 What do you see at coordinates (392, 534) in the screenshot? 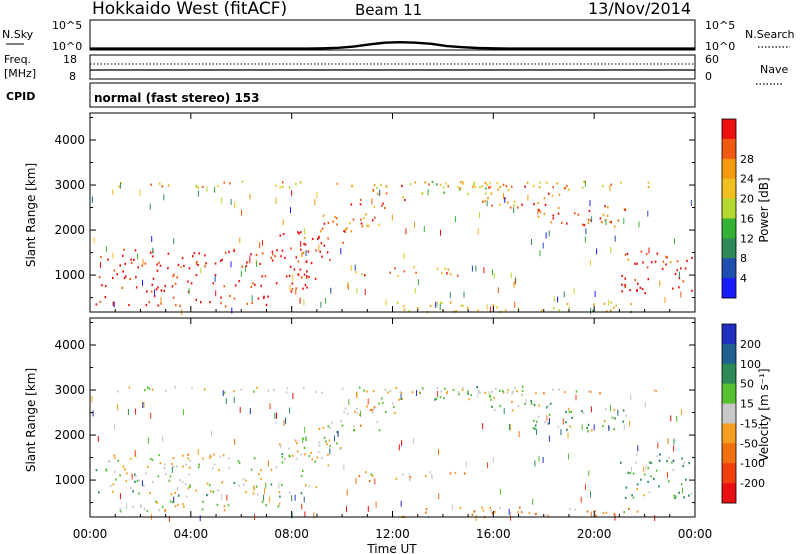
I see `x-tick-label: 12:00` at bounding box center [392, 534].